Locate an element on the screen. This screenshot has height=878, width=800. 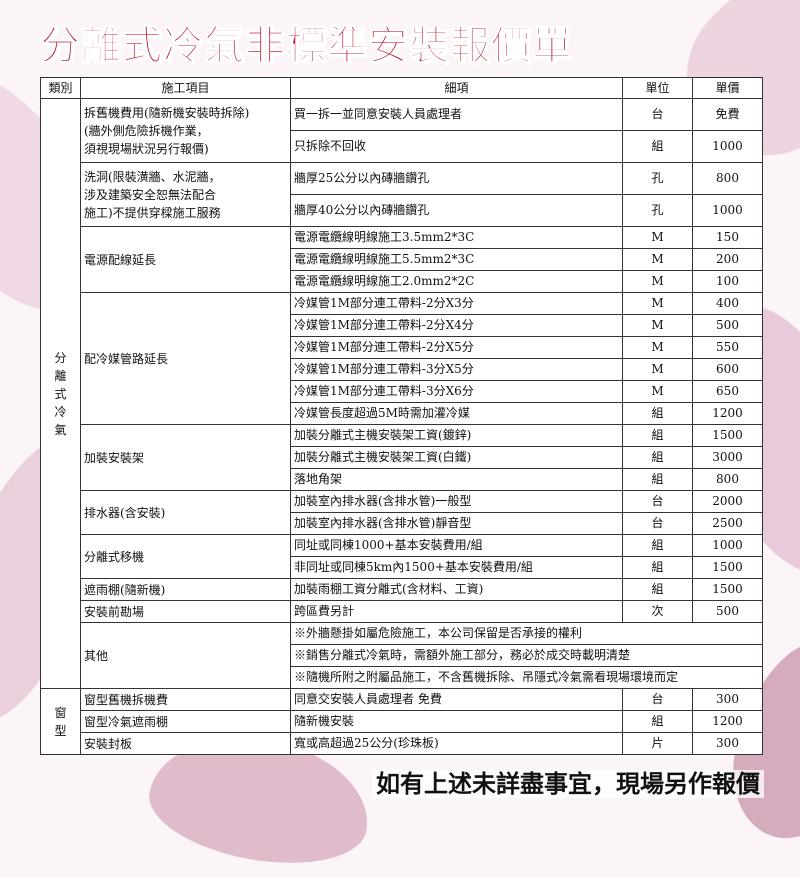
item-cell: 窗型冷氣遮雨棚 is located at coordinates (185, 721).